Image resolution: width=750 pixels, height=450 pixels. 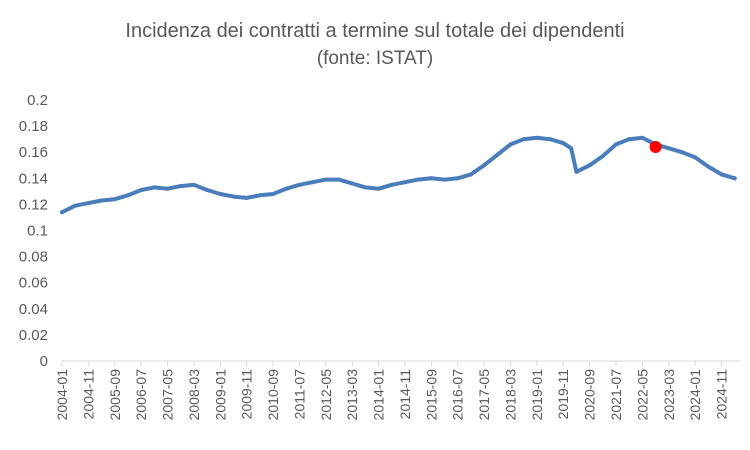 What do you see at coordinates (563, 394) in the screenshot?
I see `x-tick-label: 2019-11` at bounding box center [563, 394].